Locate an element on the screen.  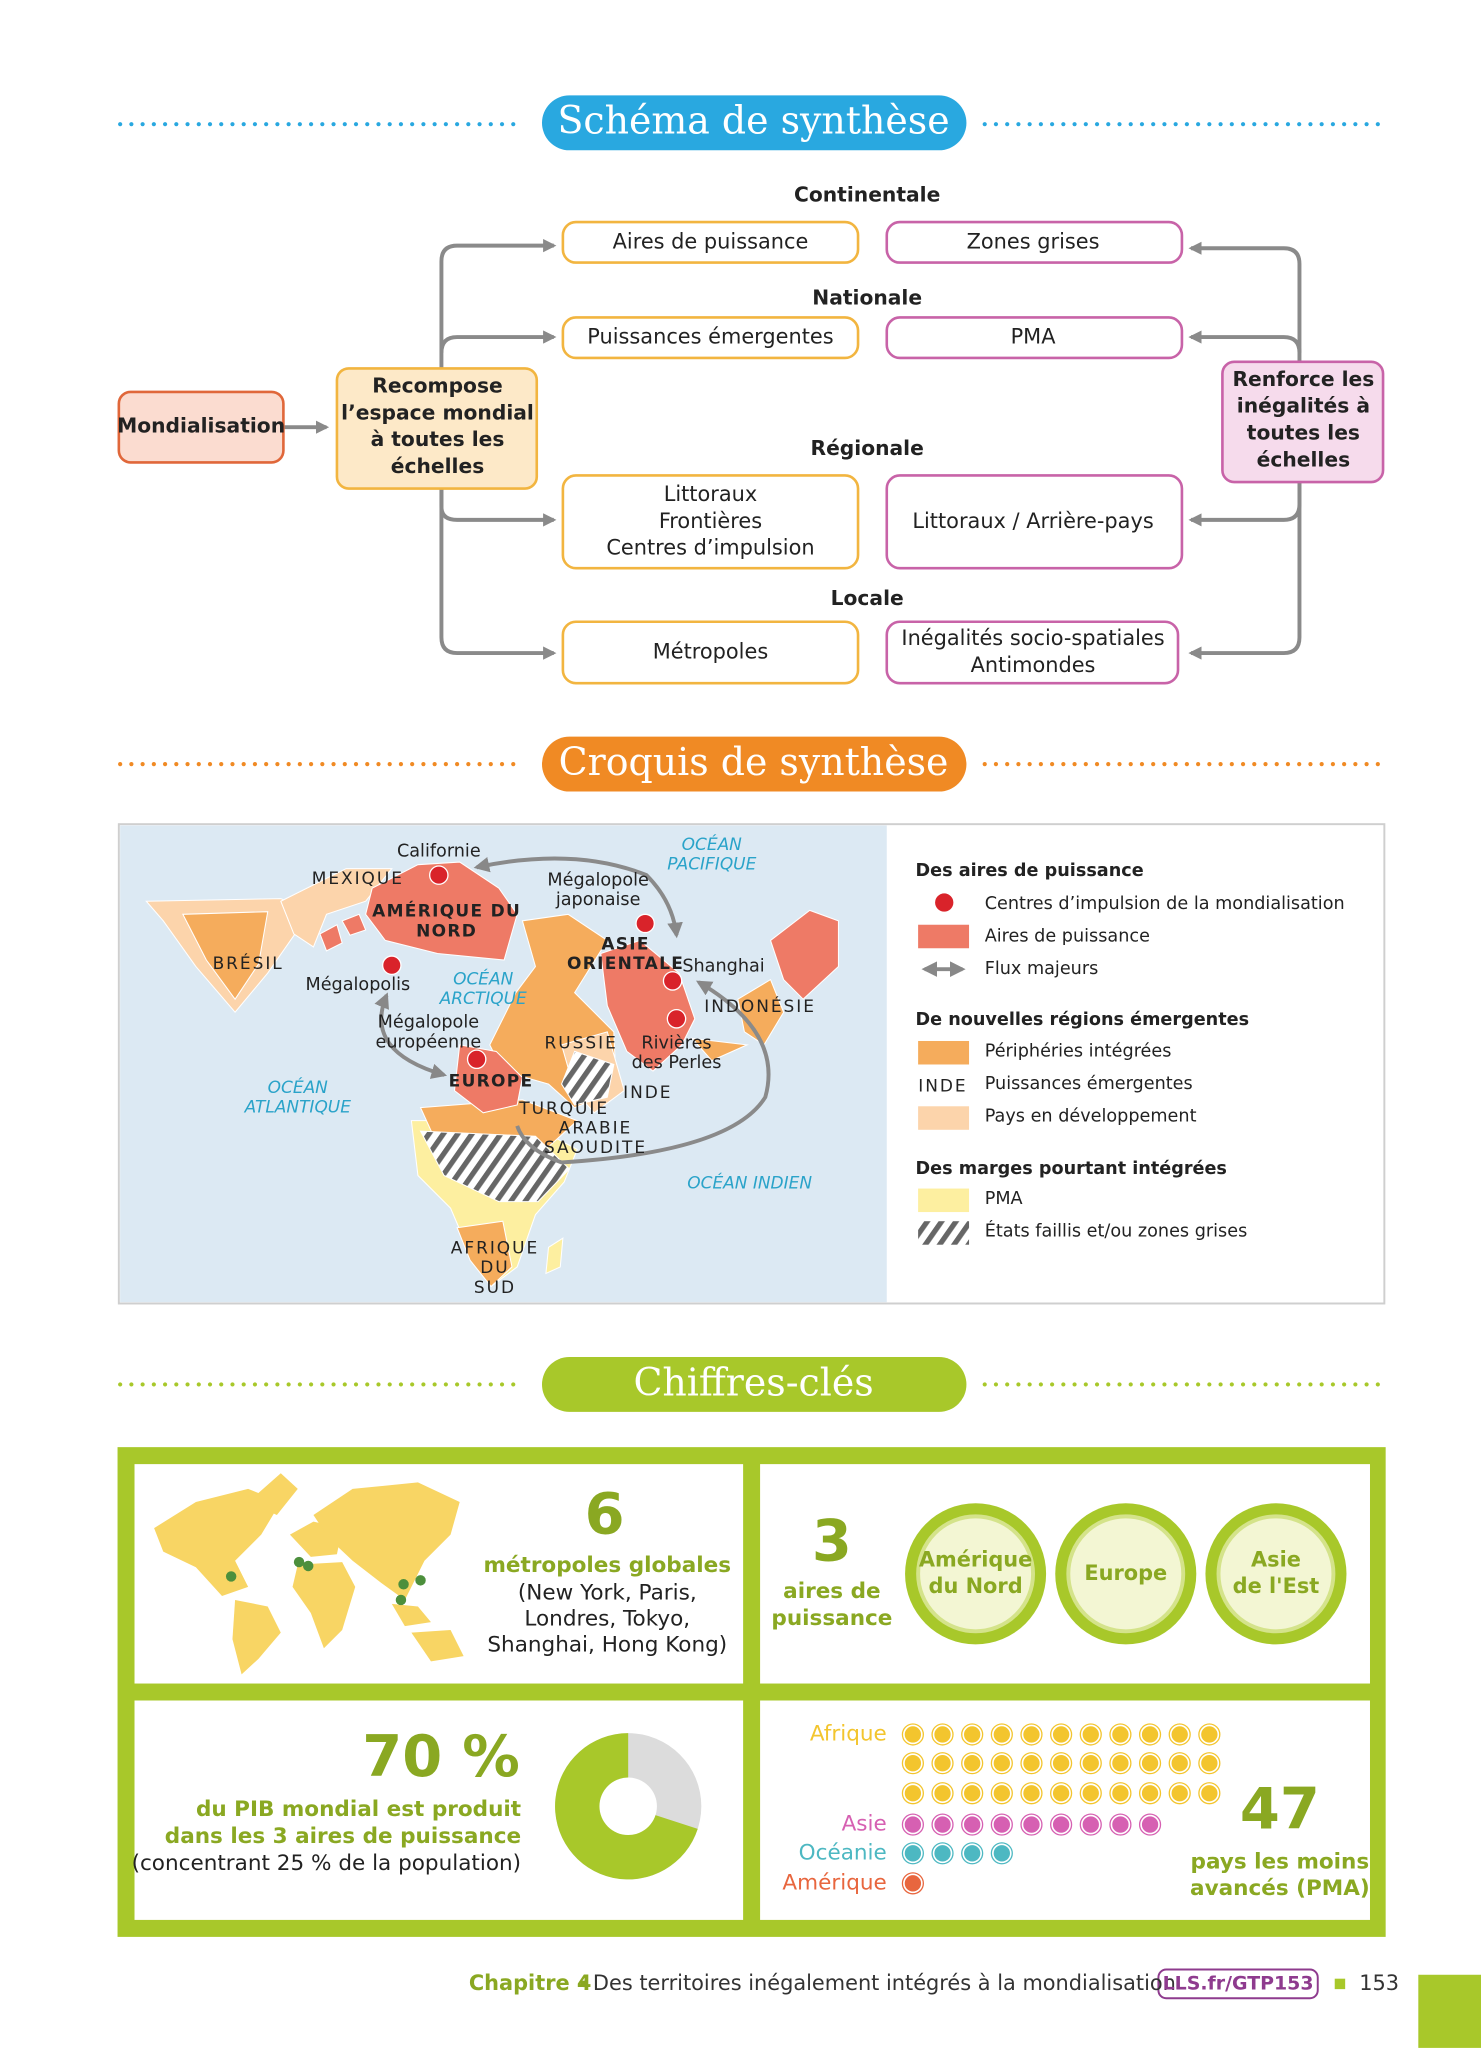
source-label: Mondialisation is located at coordinates (201, 426).